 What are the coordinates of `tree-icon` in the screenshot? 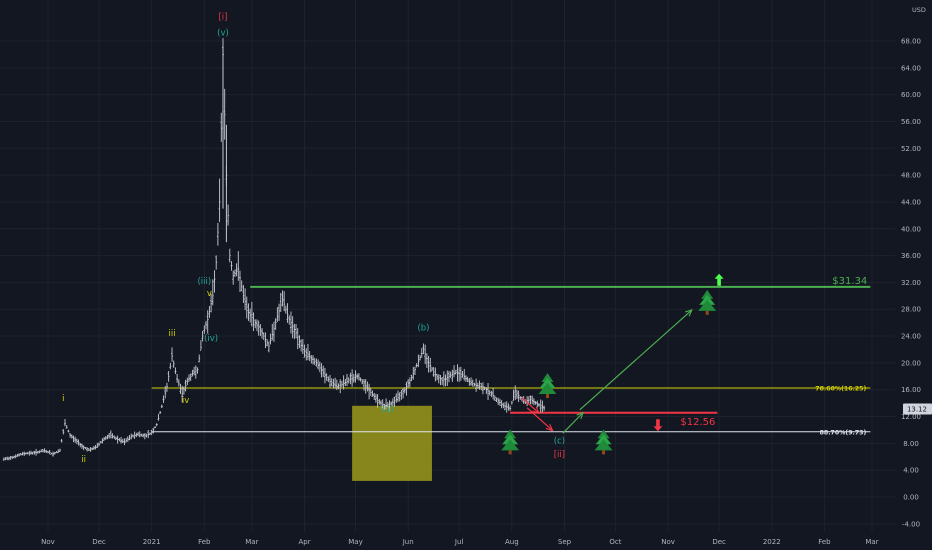 It's located at (603, 442).